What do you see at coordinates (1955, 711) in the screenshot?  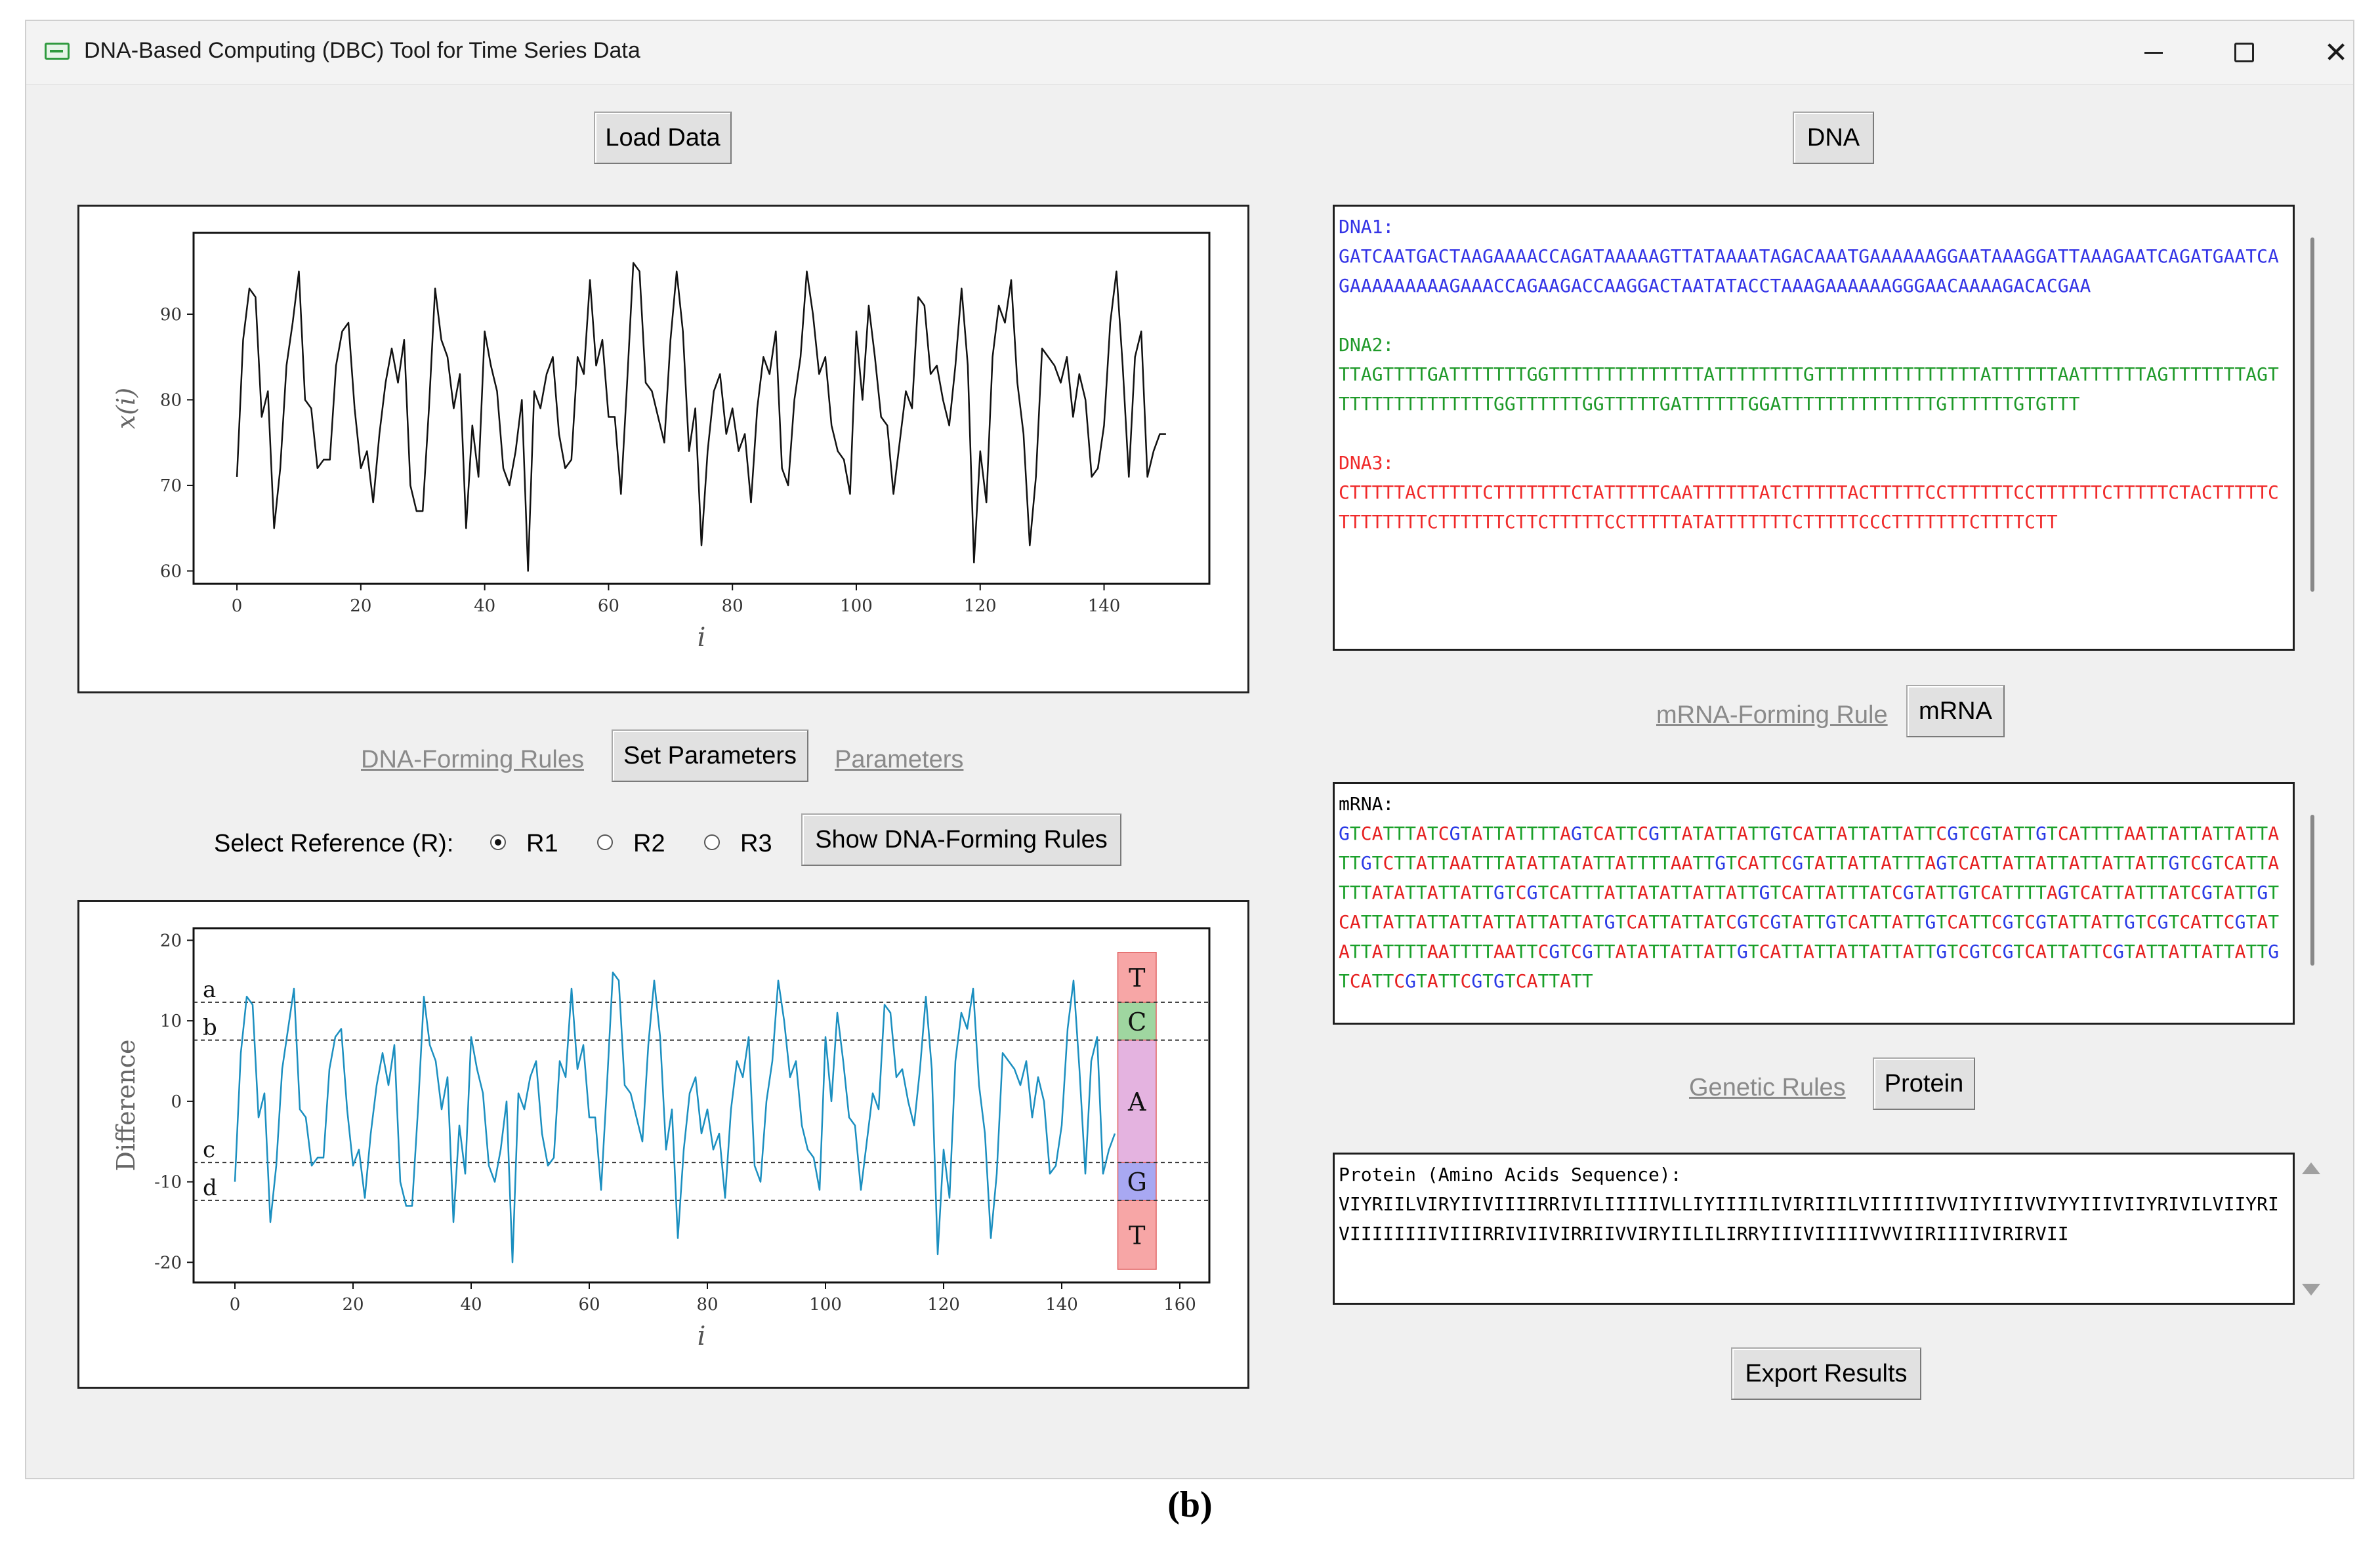 I see `mrna-button: mRNA` at bounding box center [1955, 711].